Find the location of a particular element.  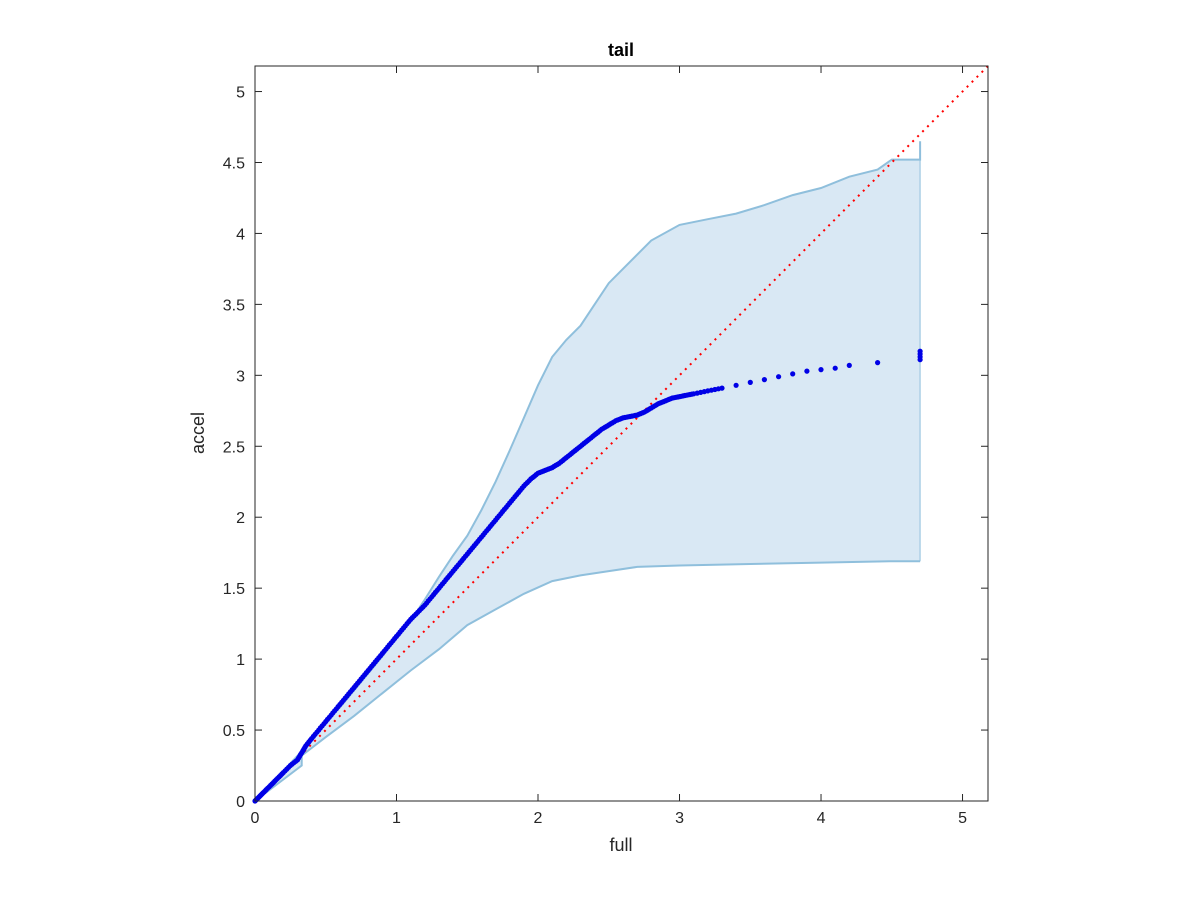

x-tick-label: 4 is located at coordinates (821, 818).